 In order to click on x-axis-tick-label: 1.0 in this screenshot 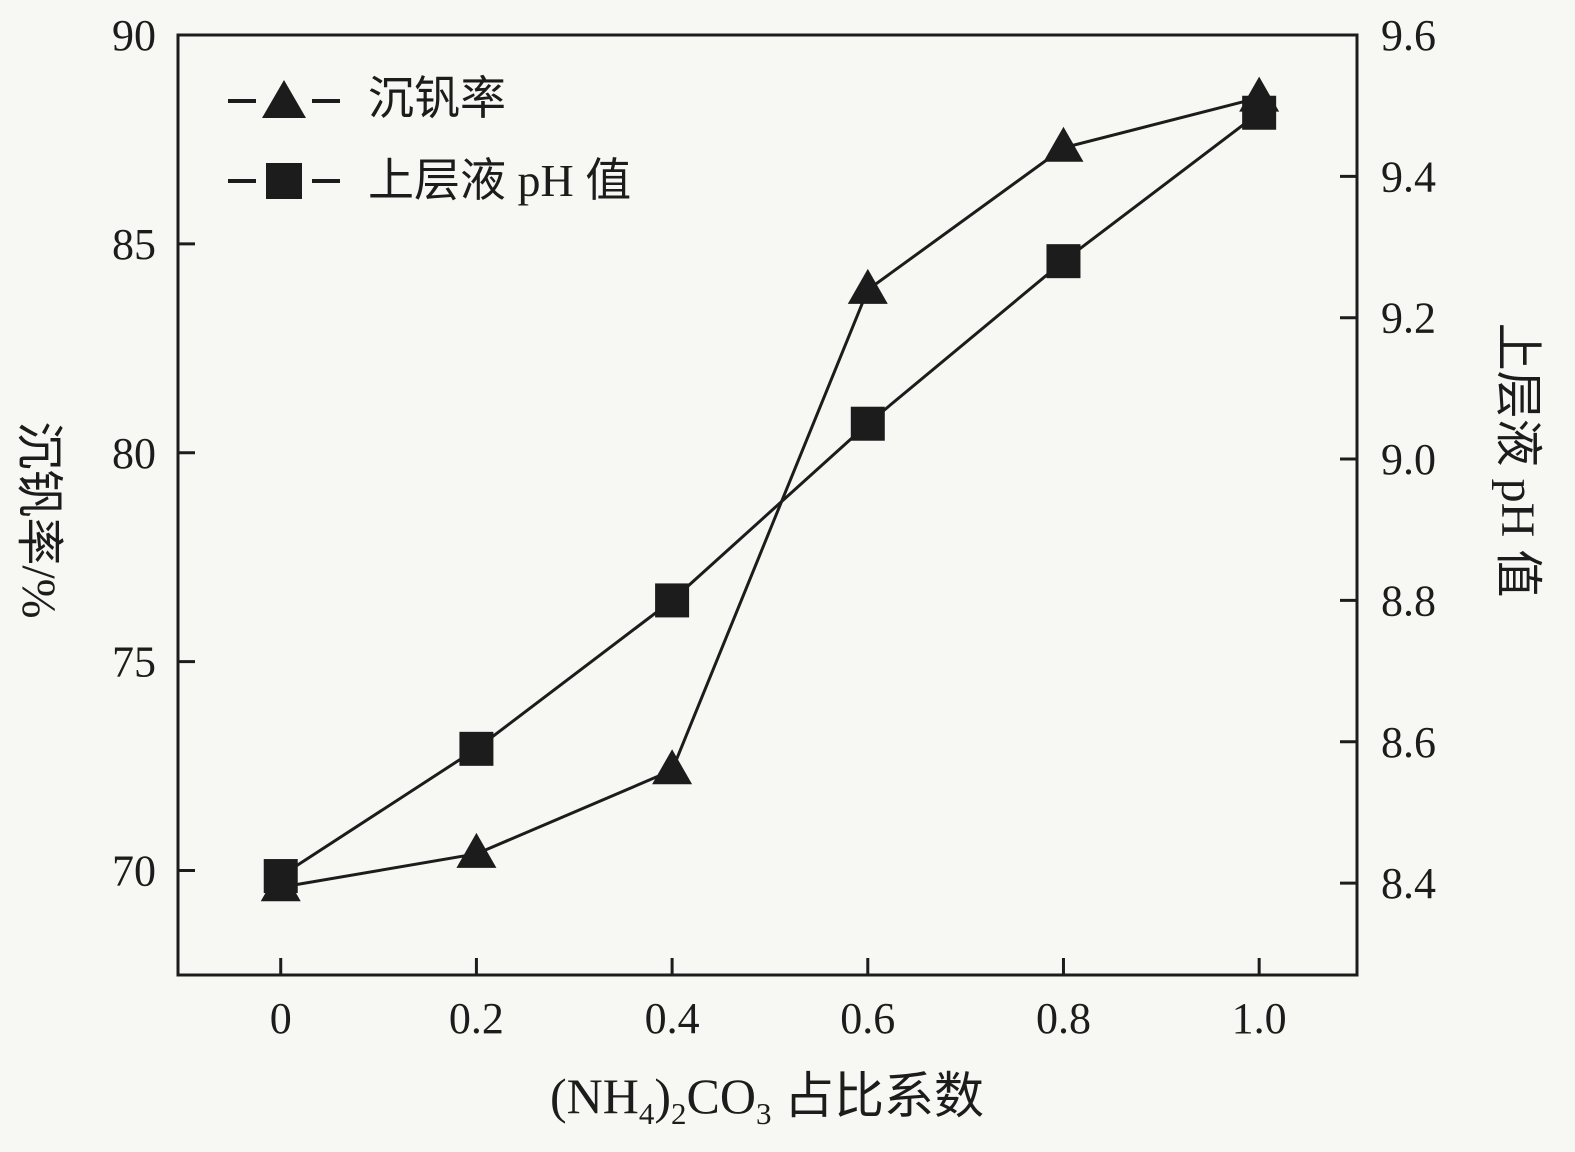, I will do `click(1259, 1018)`.